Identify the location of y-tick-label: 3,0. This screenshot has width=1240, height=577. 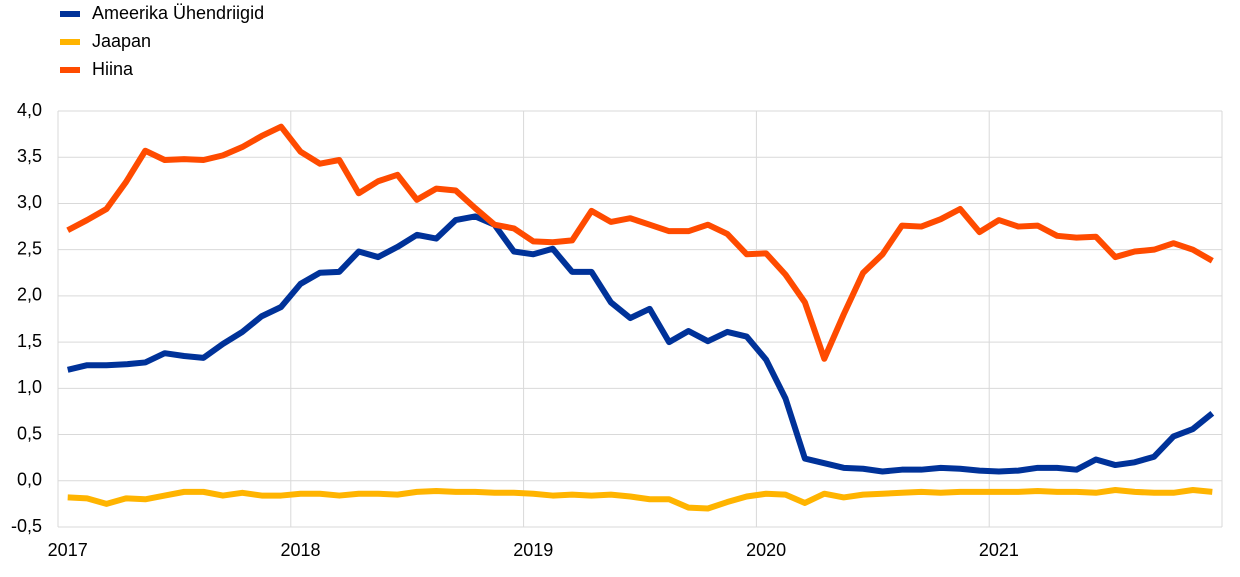
(29, 202).